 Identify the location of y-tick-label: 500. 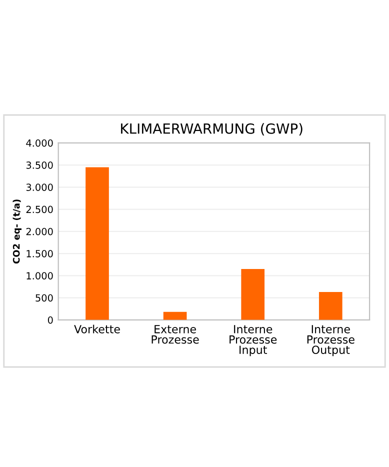
(44, 298).